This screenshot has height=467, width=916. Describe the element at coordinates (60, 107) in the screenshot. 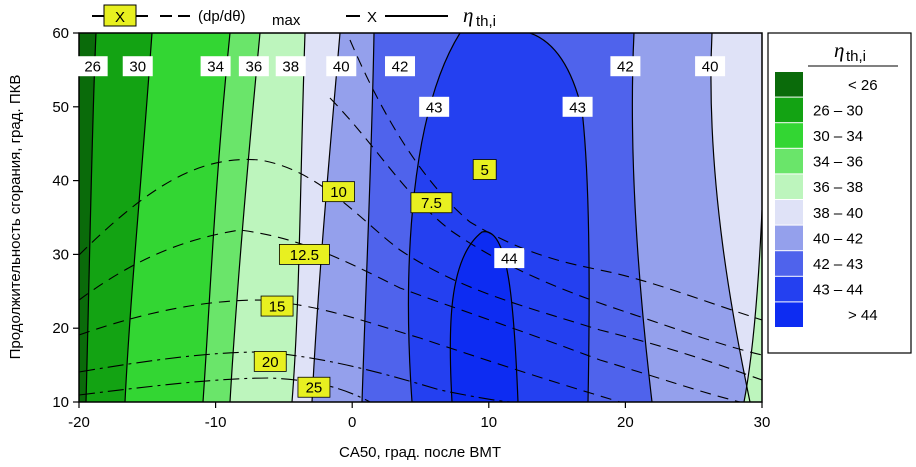

I see `y-tick-label: 50` at that location.